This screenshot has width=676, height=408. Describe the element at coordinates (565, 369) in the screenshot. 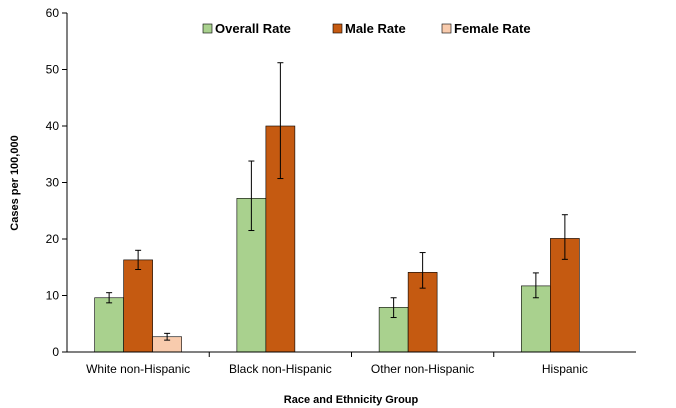

I see `x-tick-label: Hispanic` at that location.